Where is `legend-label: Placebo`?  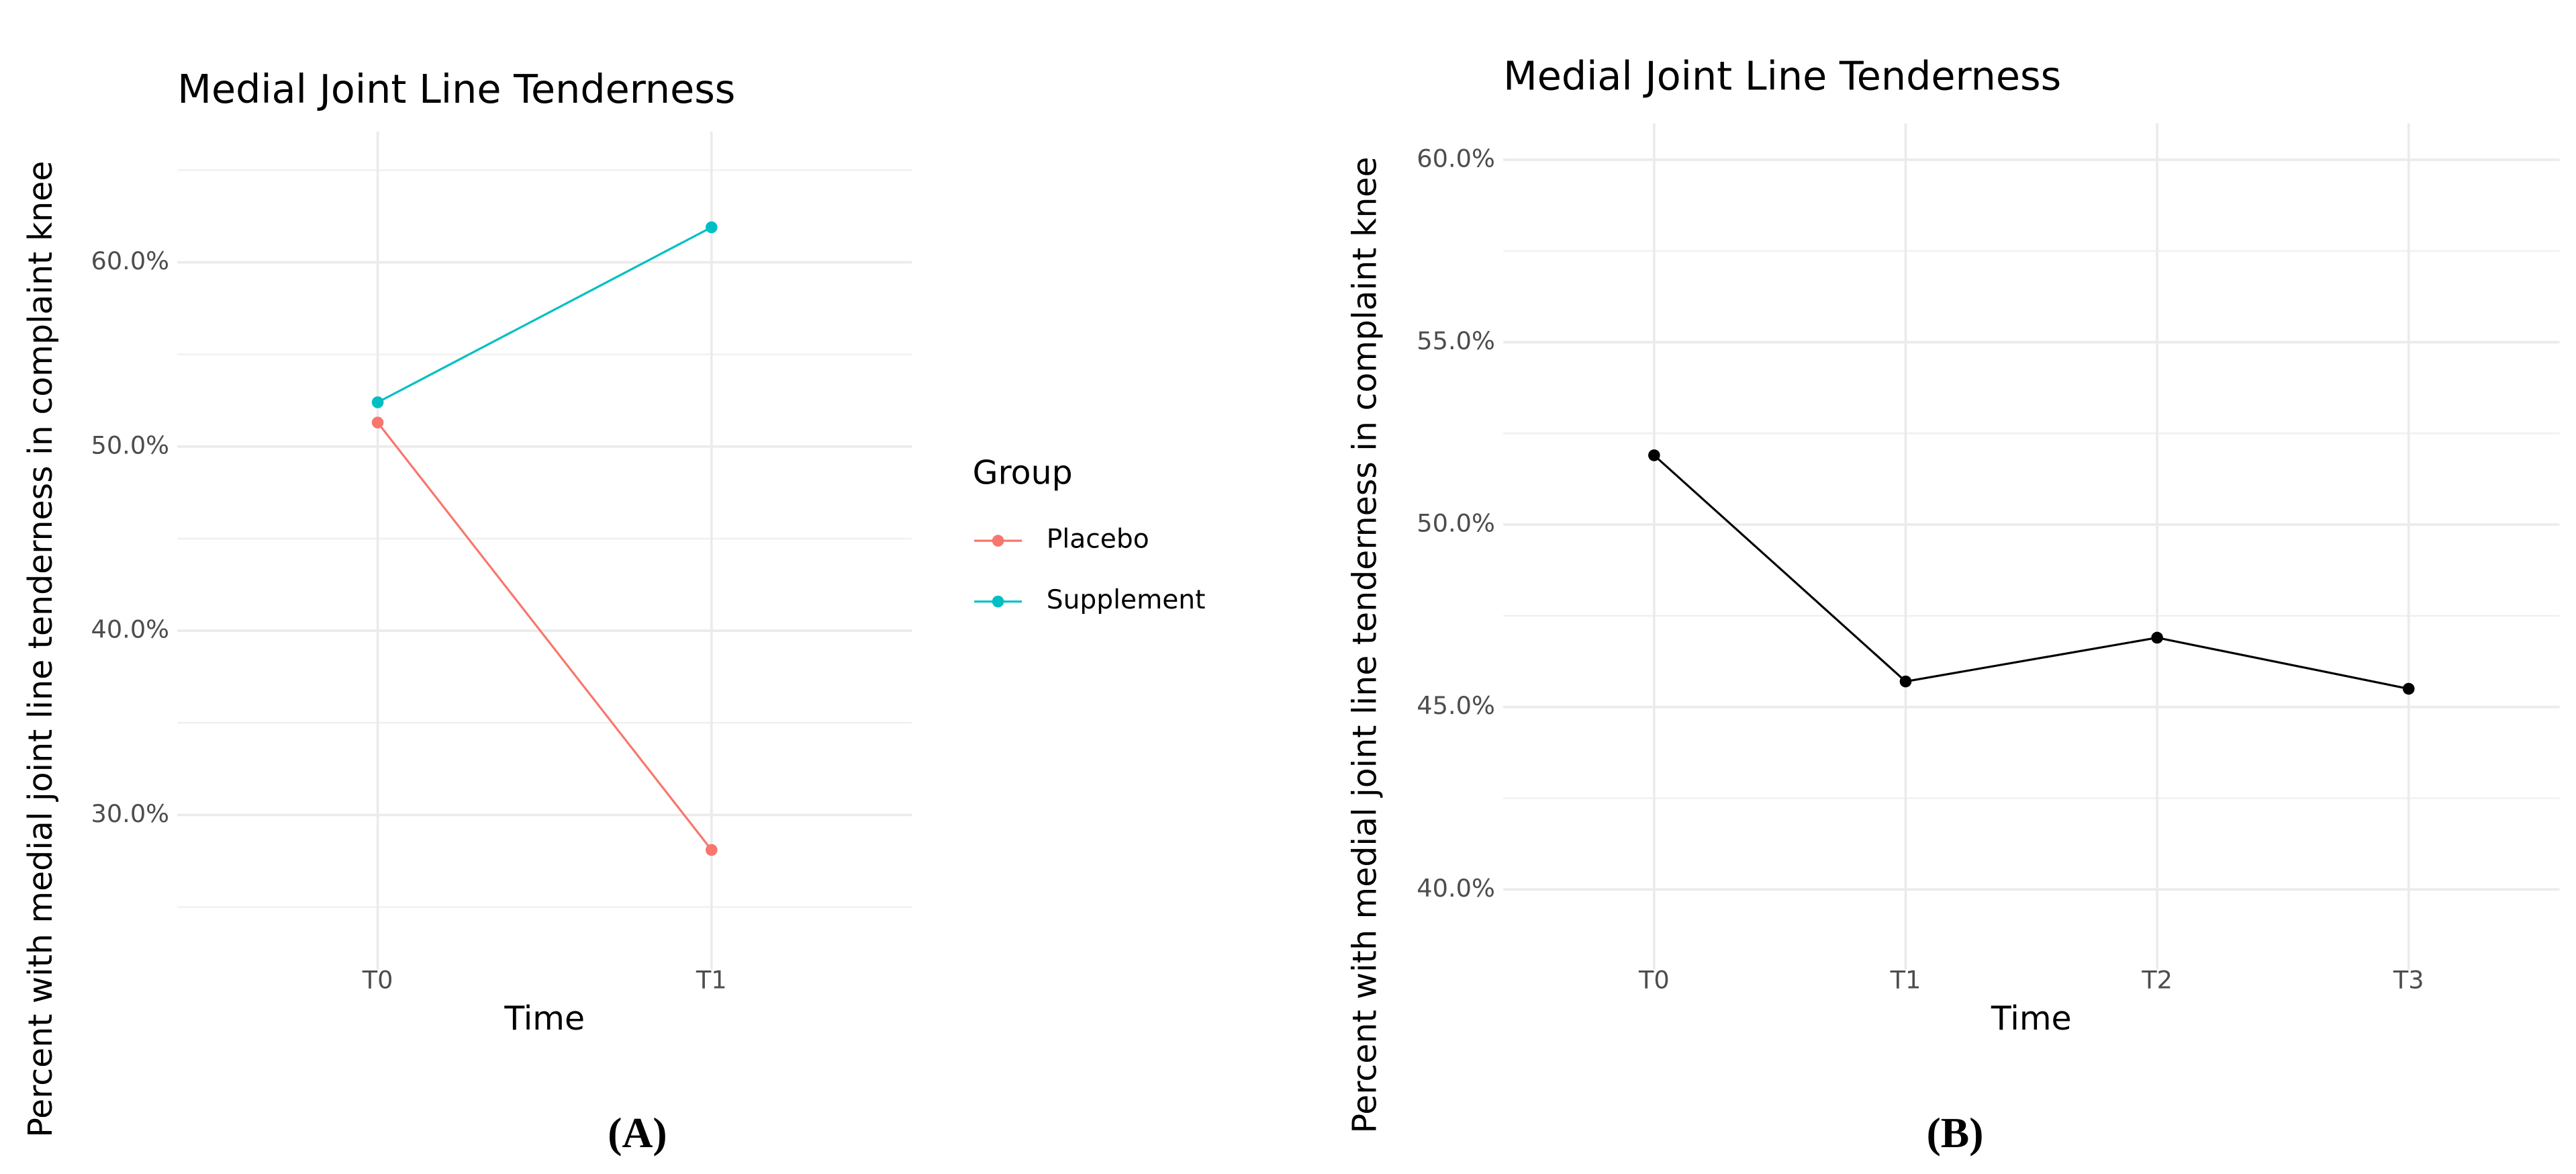 legend-label: Placebo is located at coordinates (1098, 540).